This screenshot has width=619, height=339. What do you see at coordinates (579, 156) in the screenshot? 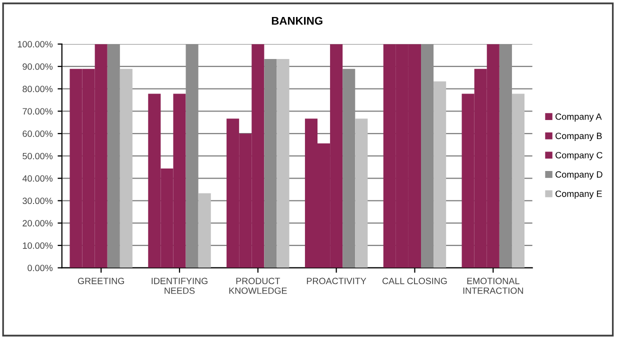
I see `legend-label: Company C` at bounding box center [579, 156].